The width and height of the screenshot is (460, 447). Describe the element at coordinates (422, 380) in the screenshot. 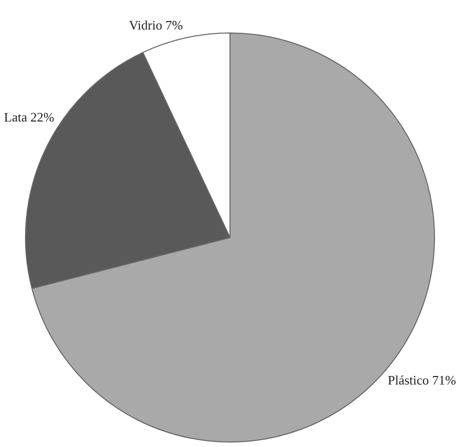

I see `slice-label: Plástico 71%` at that location.